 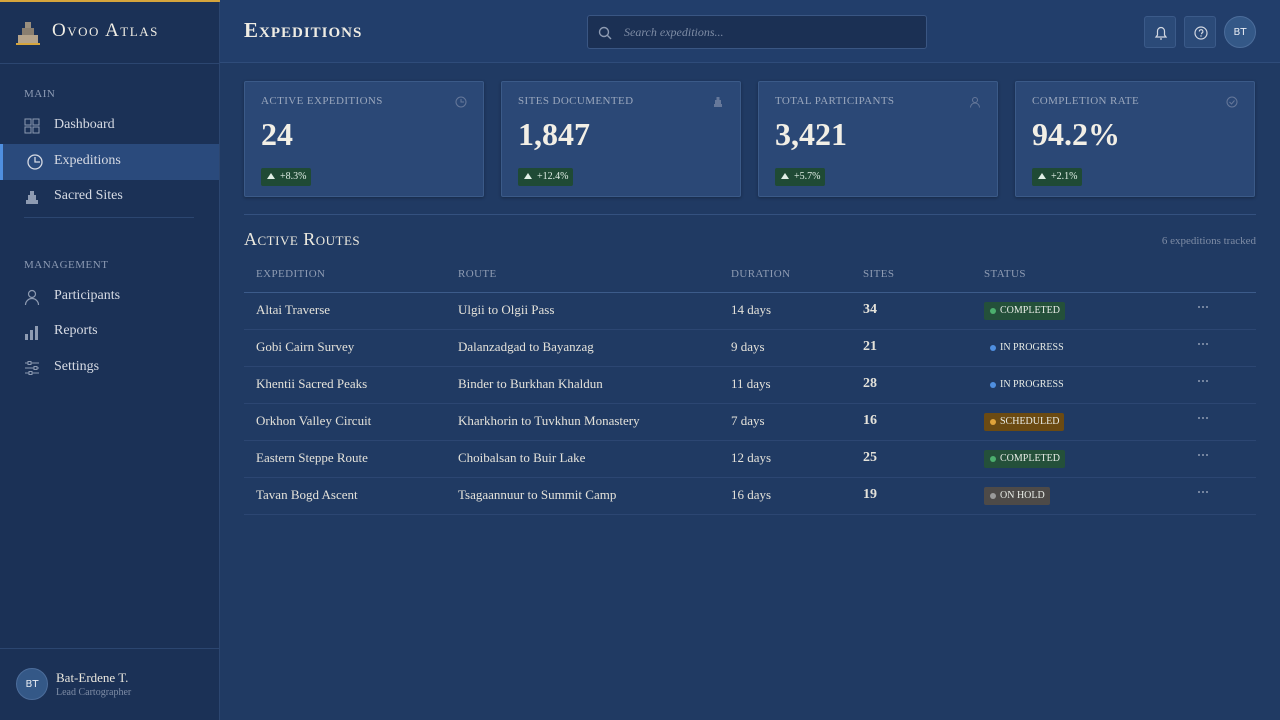 I want to click on column-header: STATUS, so click(x=1005, y=274).